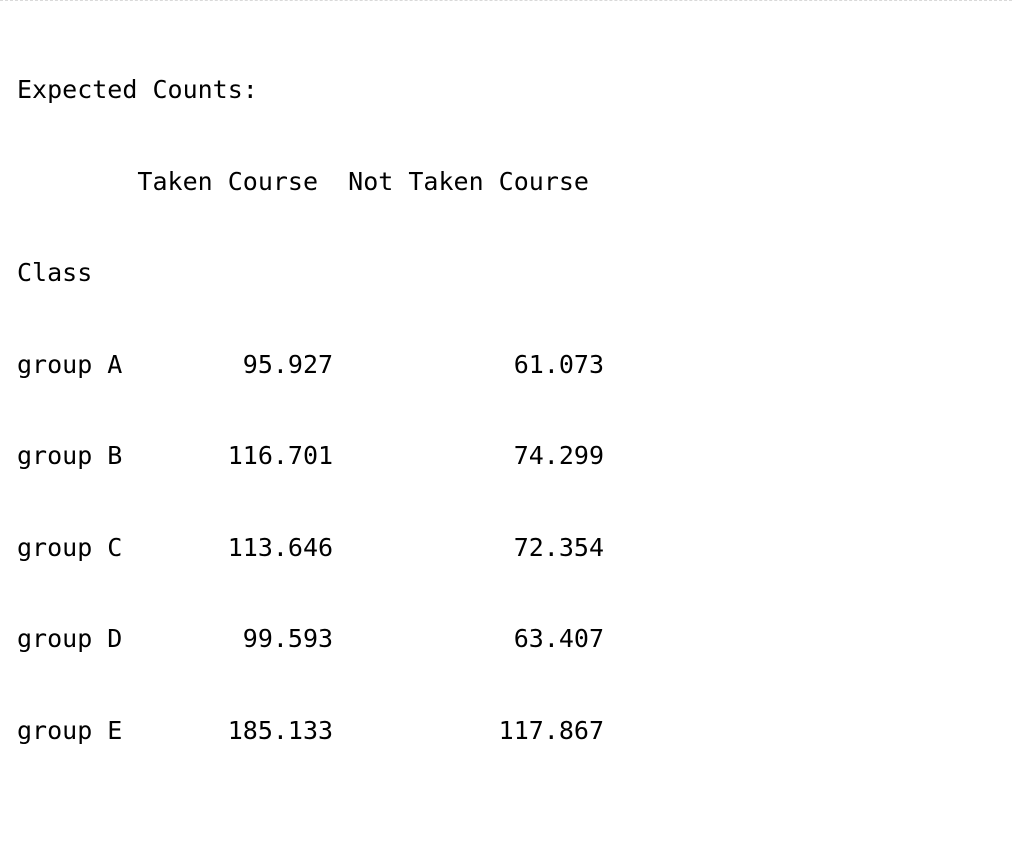  Describe the element at coordinates (70, 730) in the screenshot. I see `row-label: group E` at that location.